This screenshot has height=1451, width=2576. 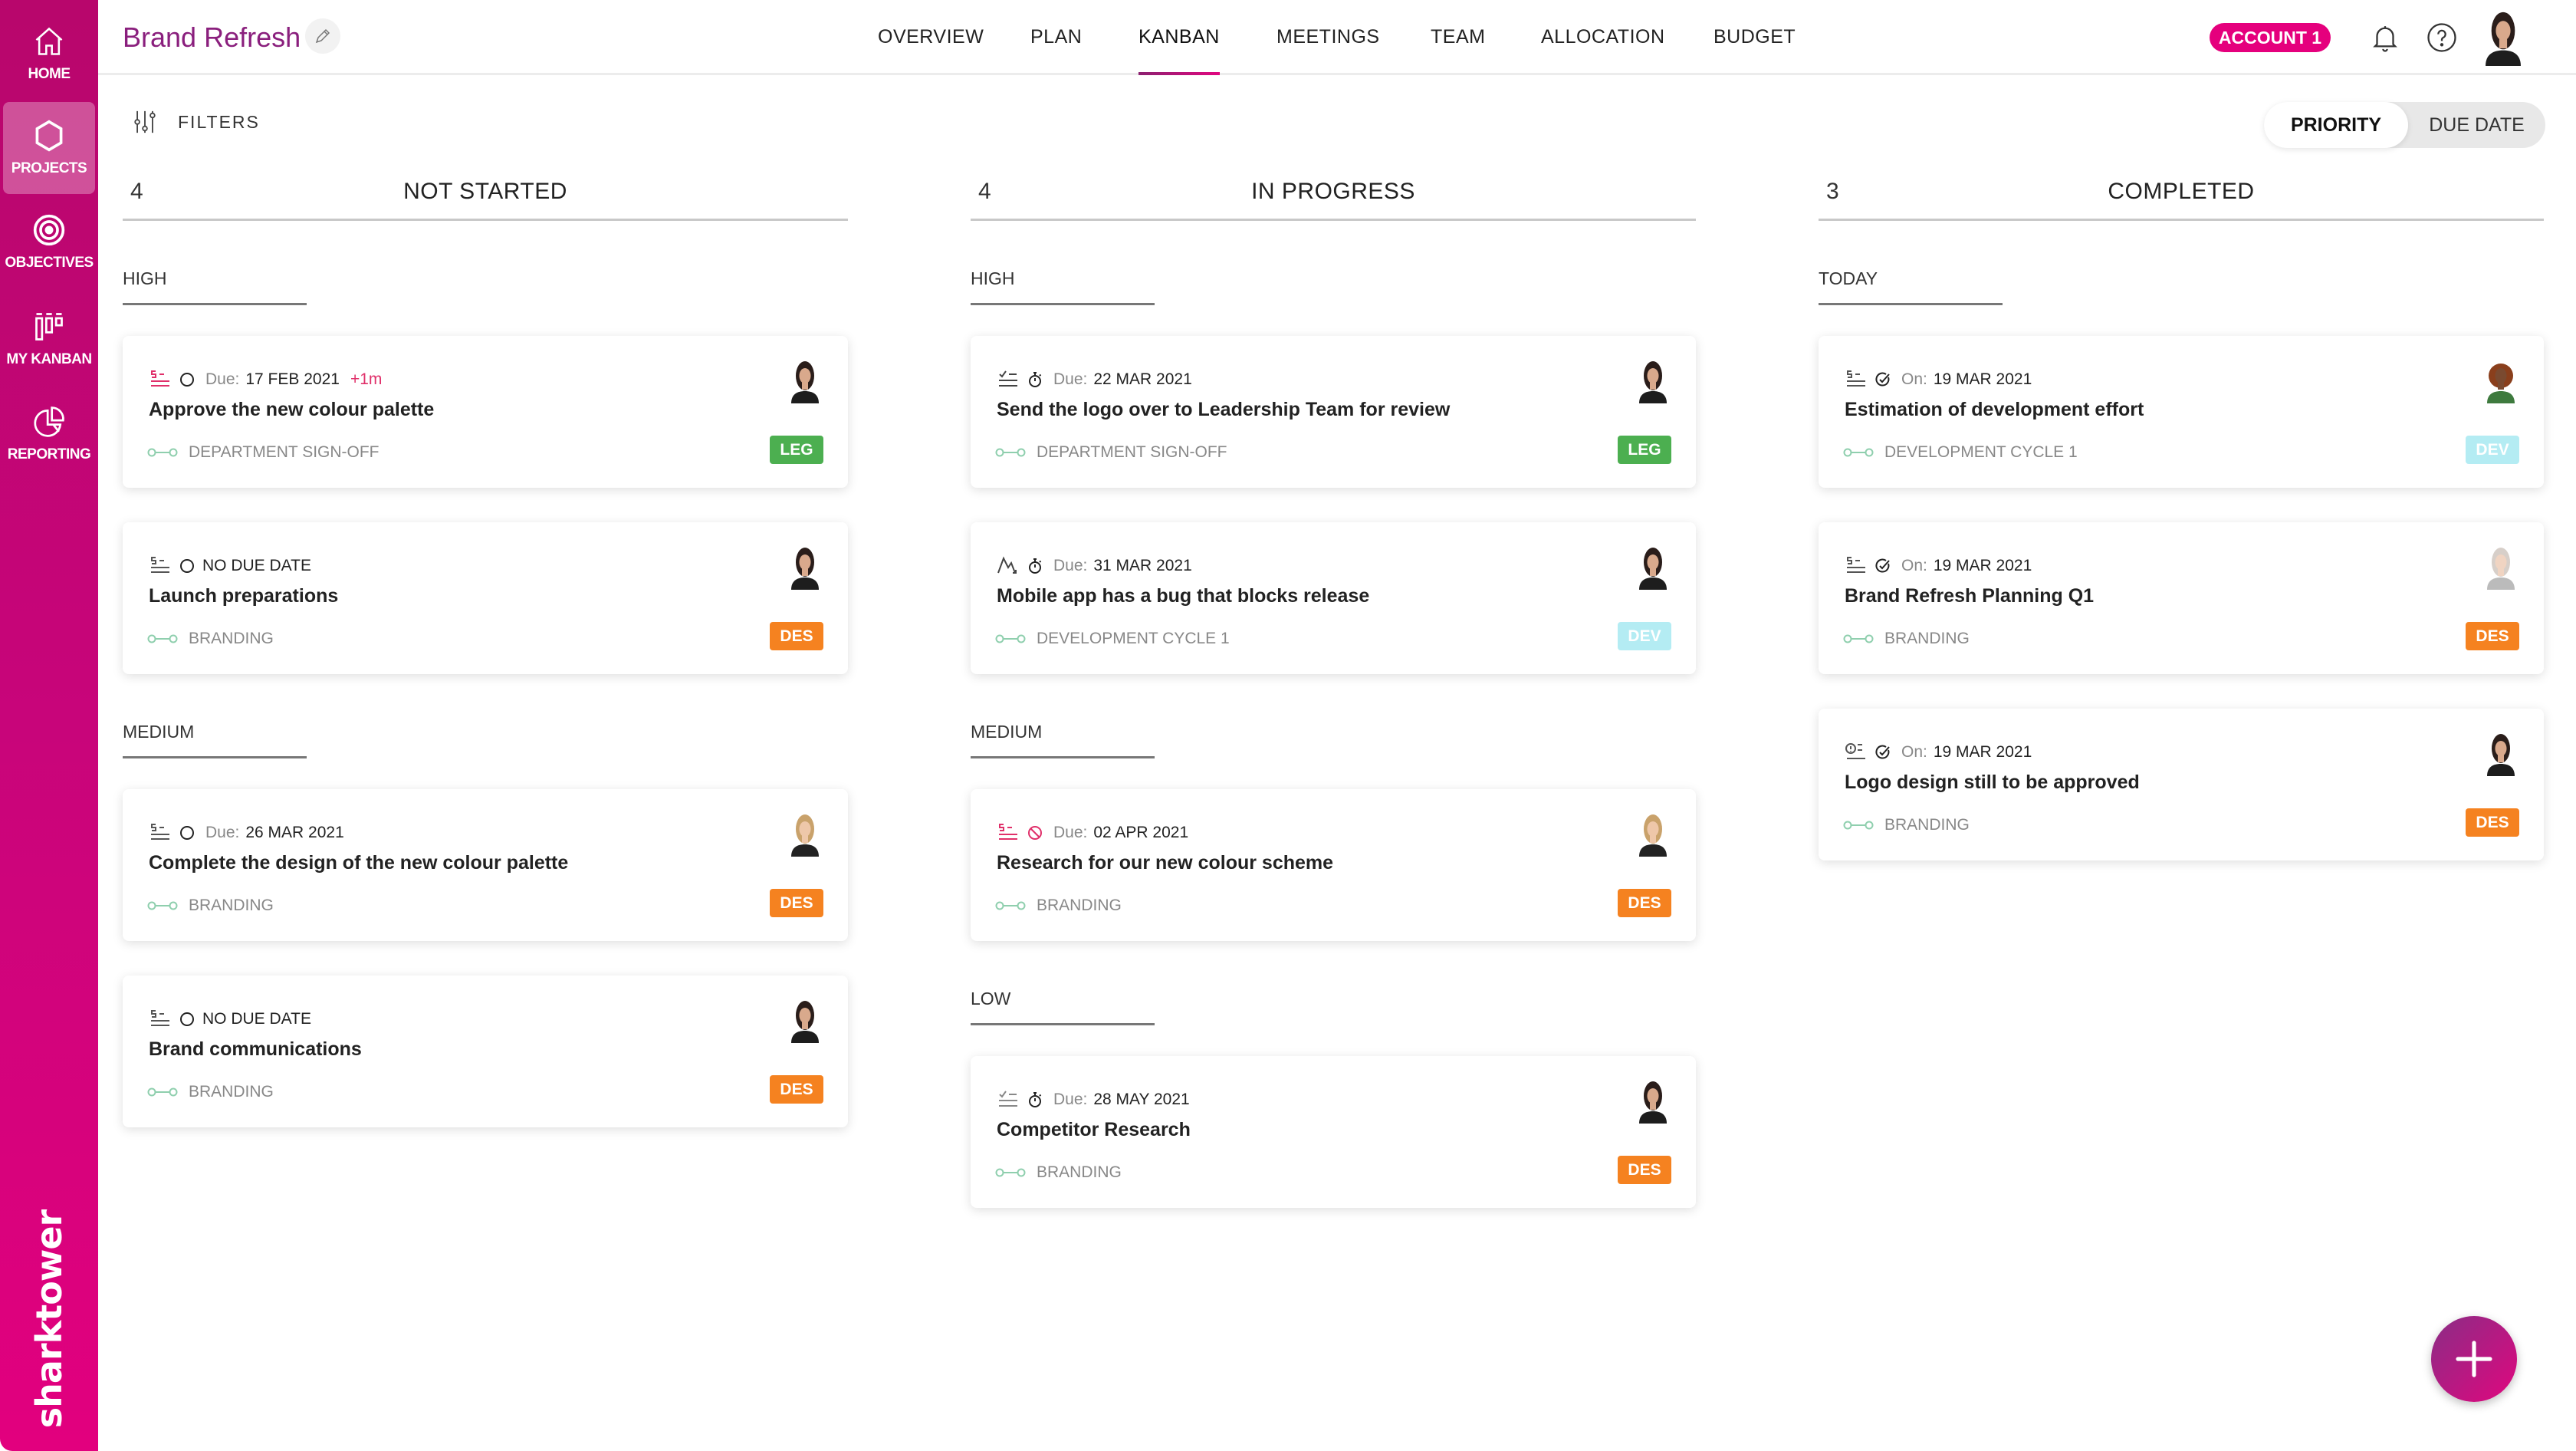 I want to click on sidebar-item-projects: PROJECTS, so click(x=49, y=148).